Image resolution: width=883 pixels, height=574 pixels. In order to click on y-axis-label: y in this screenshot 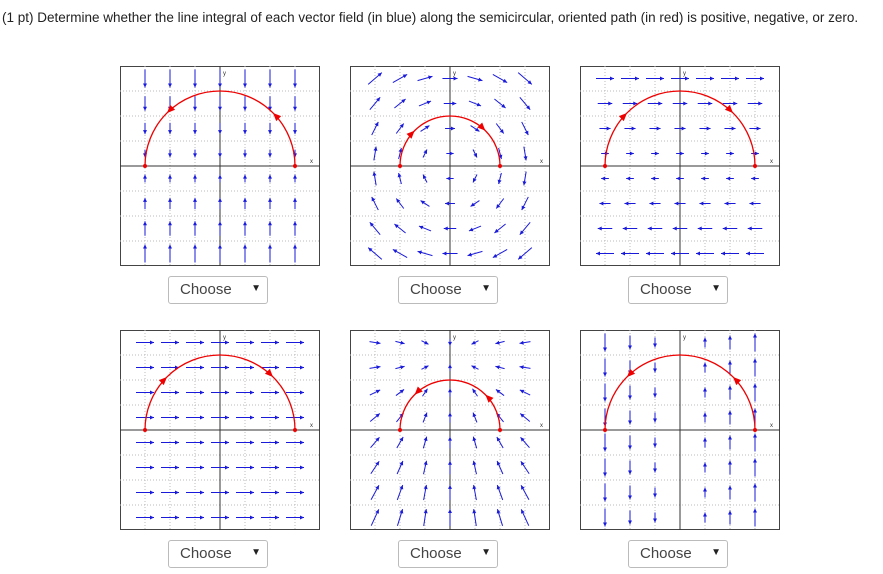, I will do `click(454, 74)`.